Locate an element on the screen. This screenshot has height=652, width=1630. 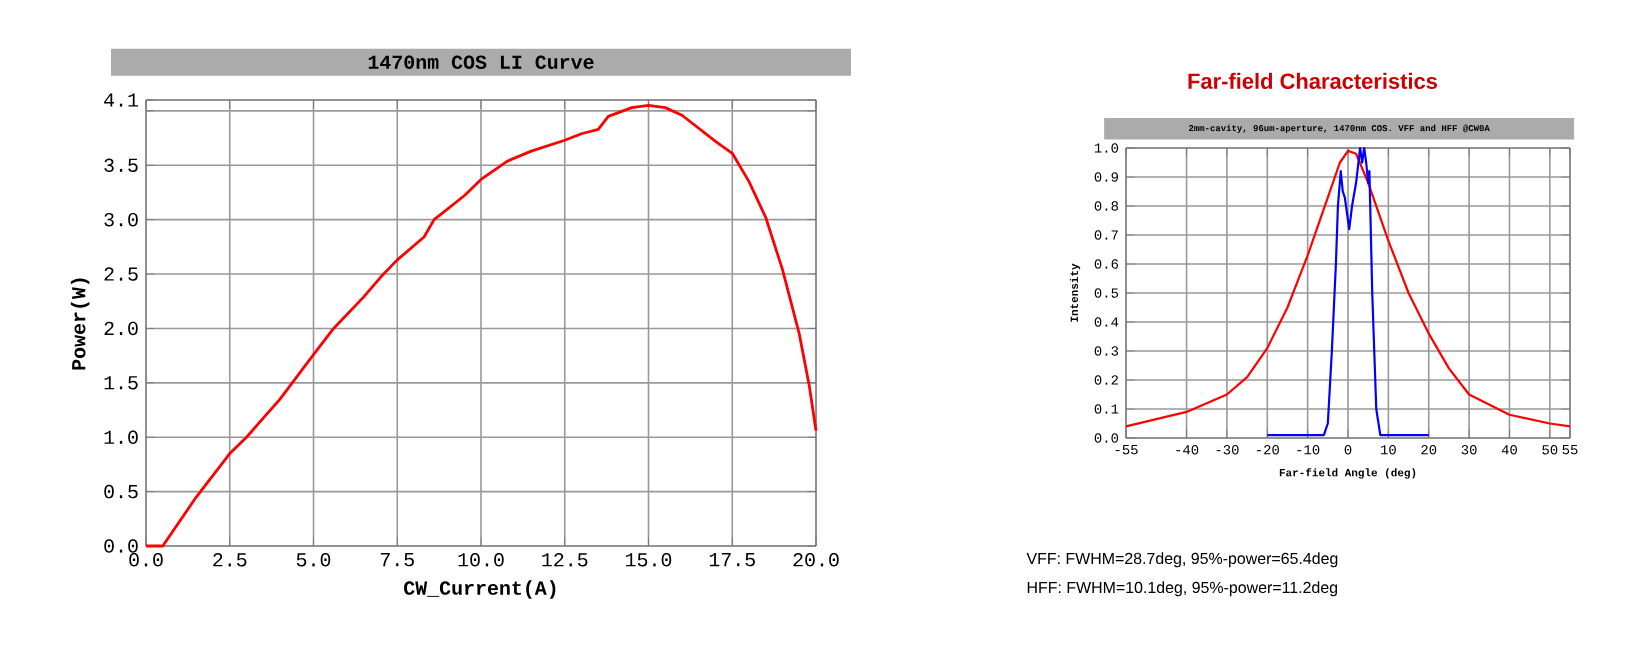
y-axis-title: Power(W) is located at coordinates (80, 324).